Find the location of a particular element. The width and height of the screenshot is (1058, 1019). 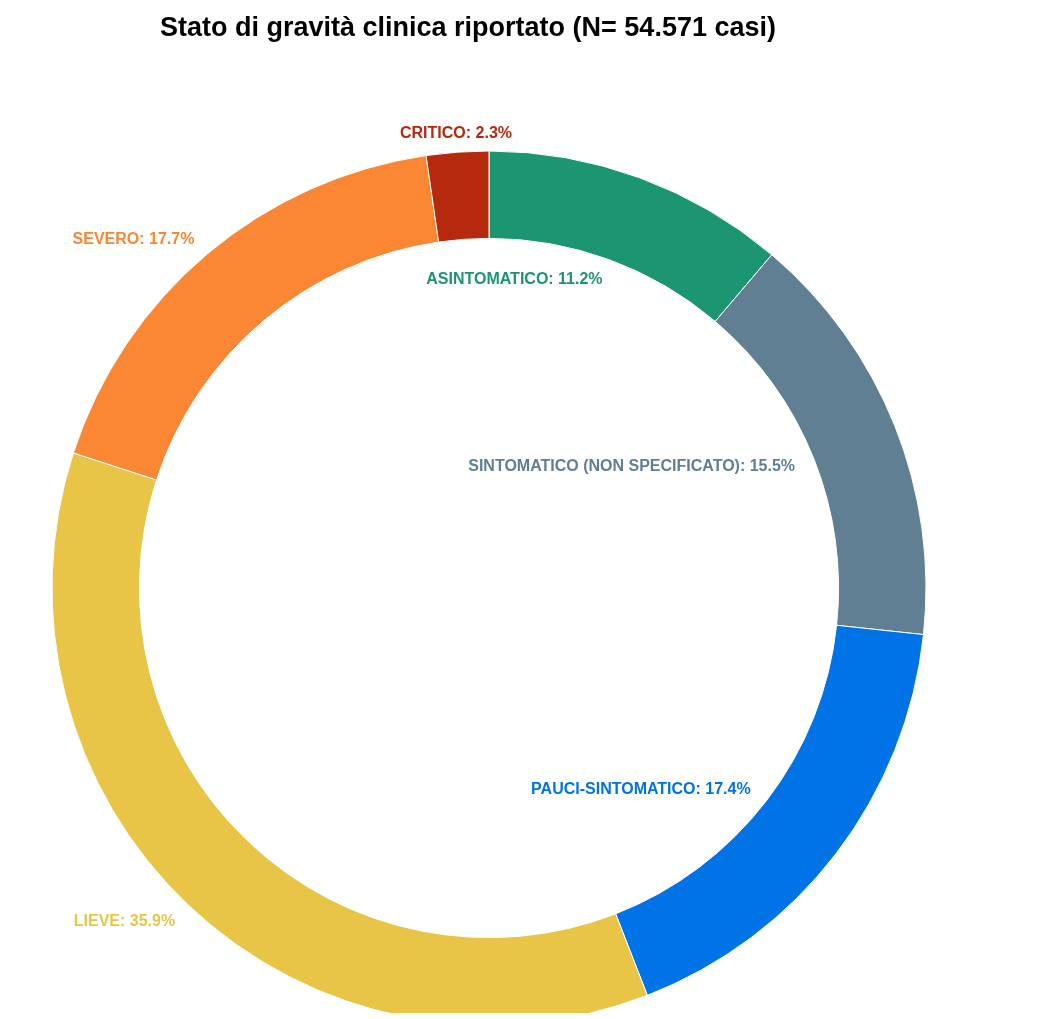

slice-label: SINTOMATICO (NON SPECIFICATO) is located at coordinates (604, 466).